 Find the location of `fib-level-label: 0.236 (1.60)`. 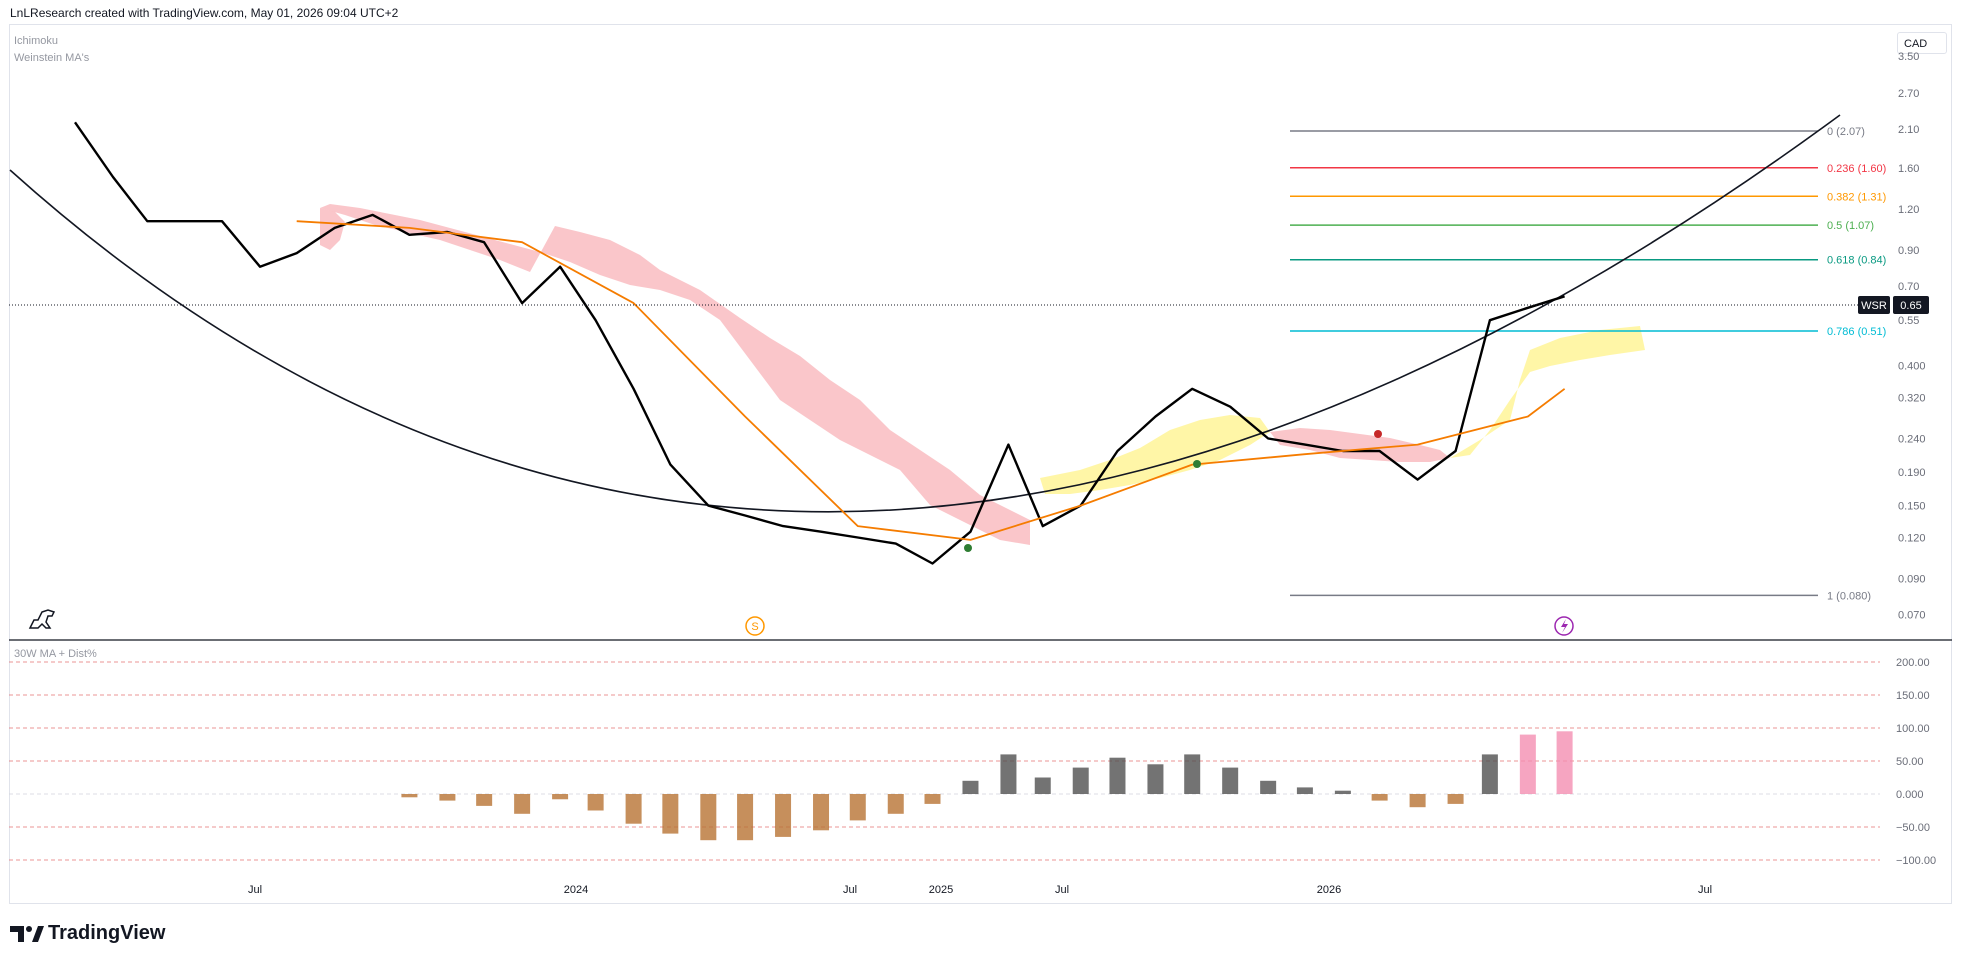

fib-level-label: 0.236 (1.60) is located at coordinates (1856, 169).